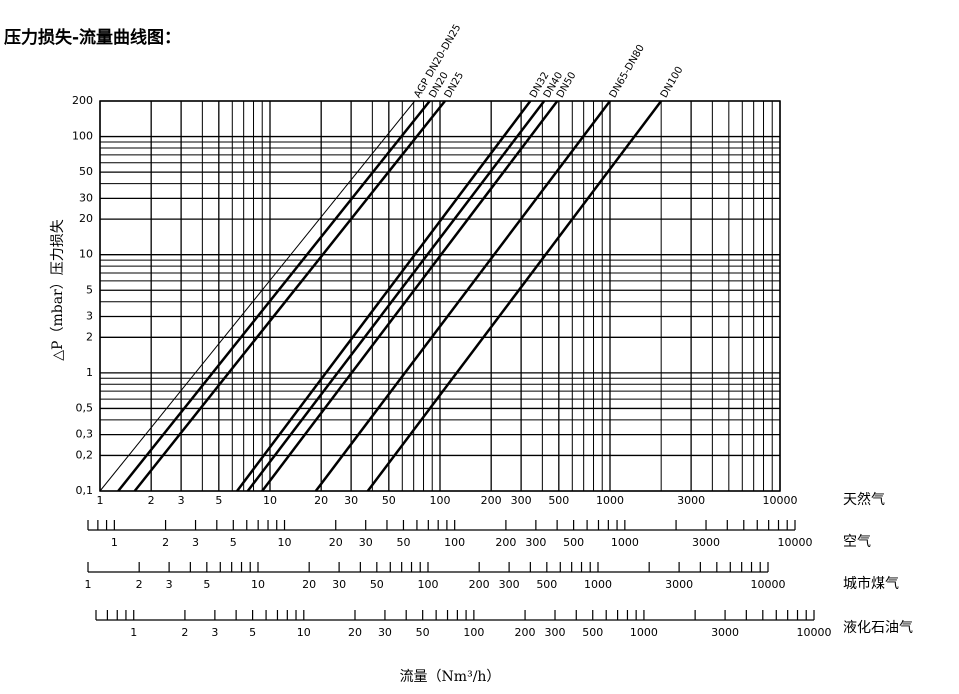 The height and width of the screenshot is (694, 959). Describe the element at coordinates (86, 171) in the screenshot. I see `y-tick-label: 50` at that location.